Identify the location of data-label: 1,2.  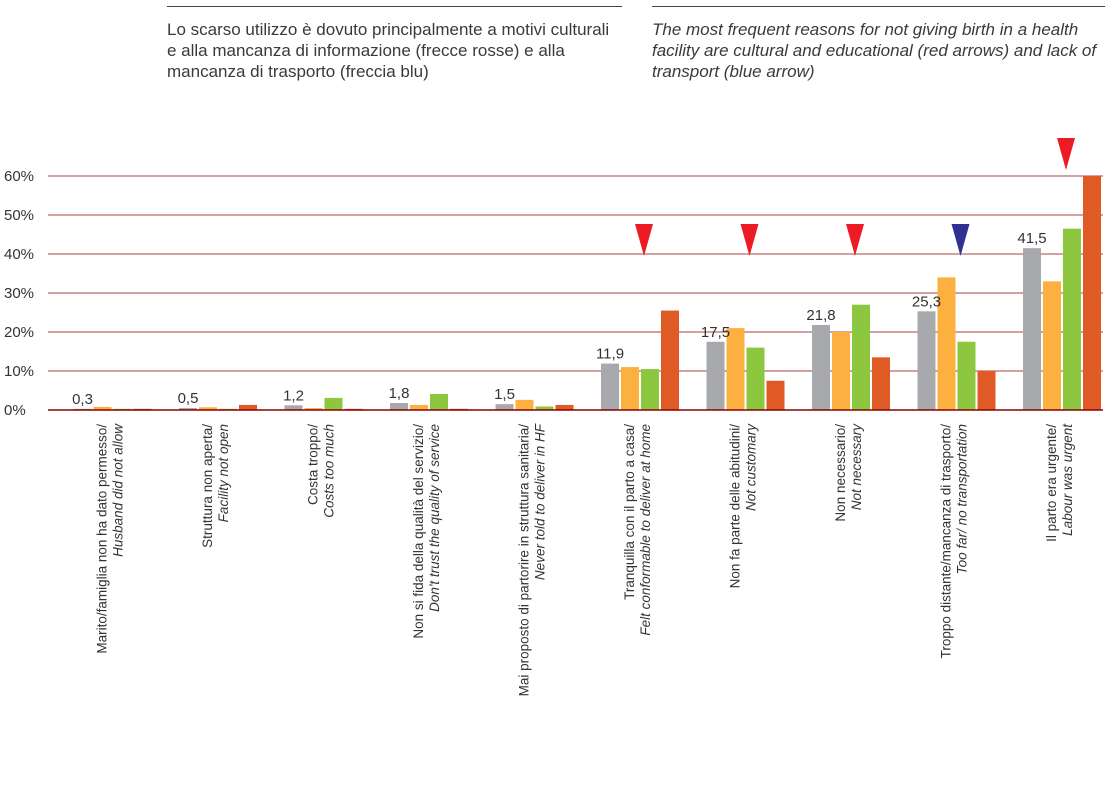
(293, 395).